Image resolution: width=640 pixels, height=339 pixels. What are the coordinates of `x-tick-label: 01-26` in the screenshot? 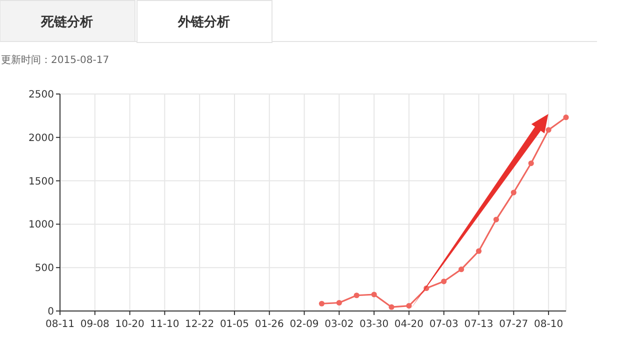 It's located at (269, 324).